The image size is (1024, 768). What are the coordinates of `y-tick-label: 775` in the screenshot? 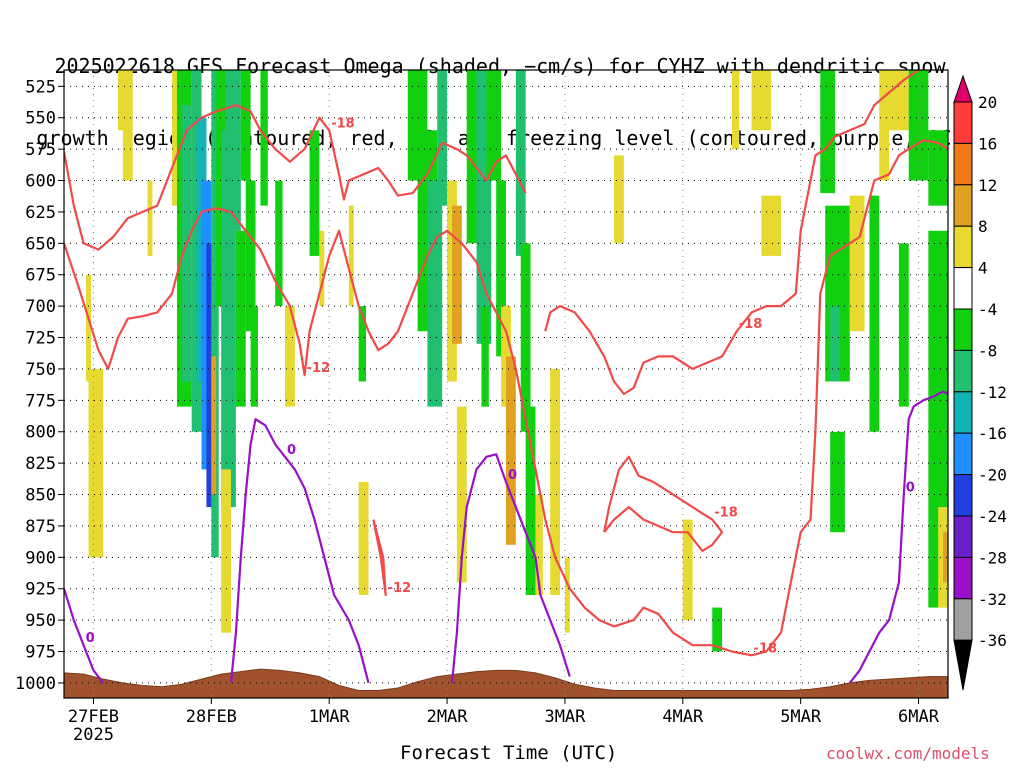 It's located at (40, 401).